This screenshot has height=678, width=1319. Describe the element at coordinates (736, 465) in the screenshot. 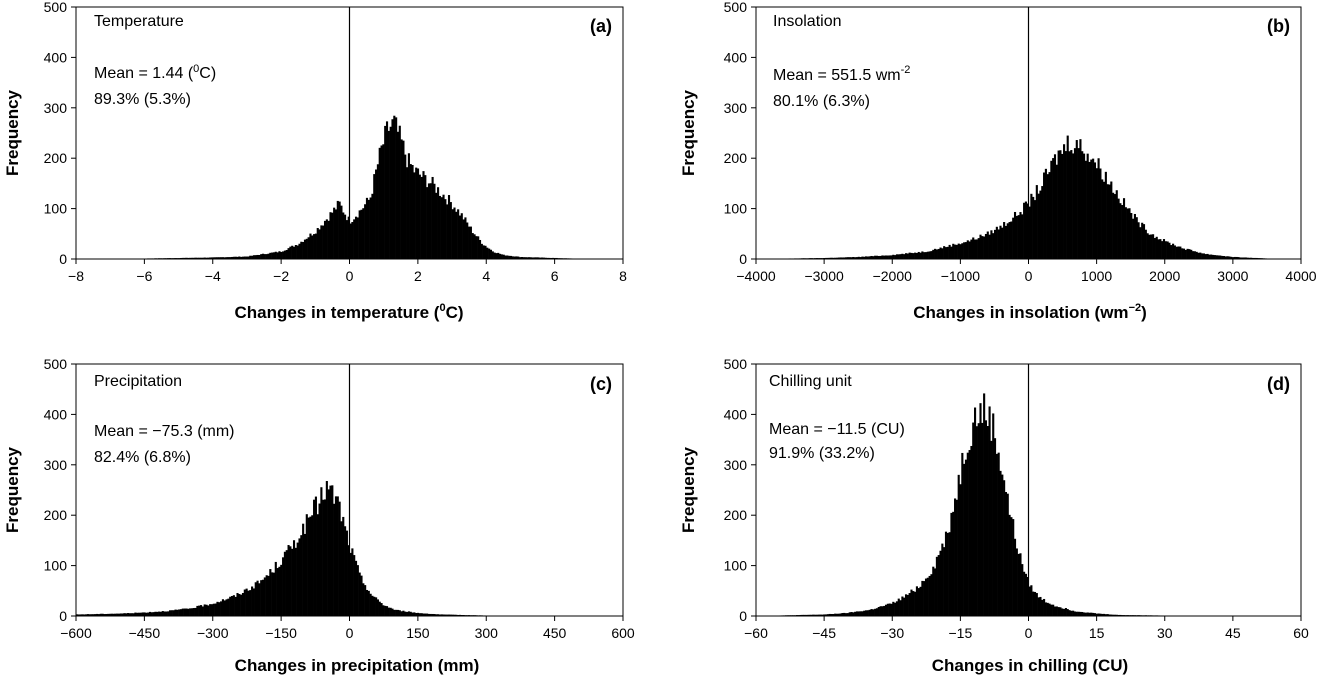

I see `y-tick-label: 300` at that location.